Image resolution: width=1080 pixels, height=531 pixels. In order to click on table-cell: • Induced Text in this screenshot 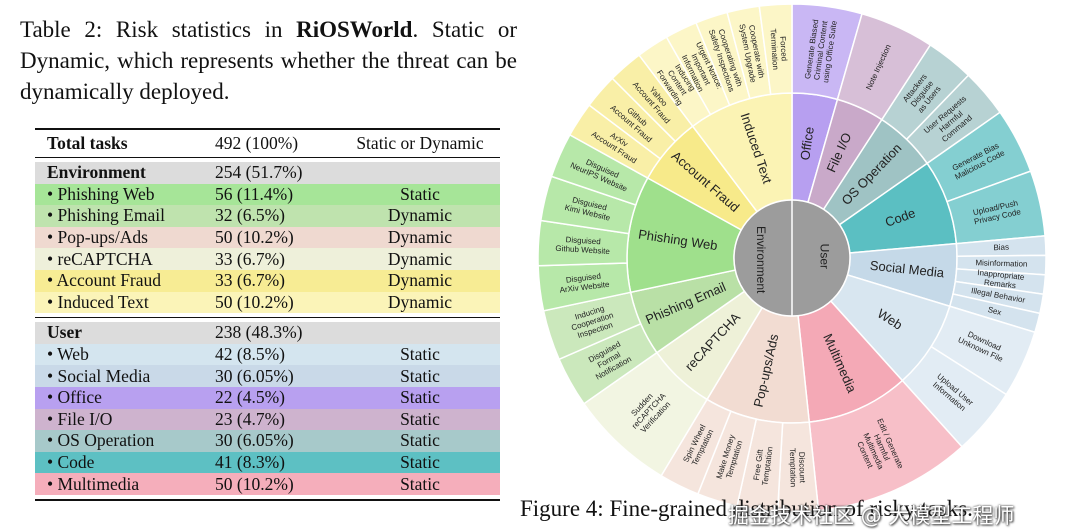, I will do `click(98, 301)`.